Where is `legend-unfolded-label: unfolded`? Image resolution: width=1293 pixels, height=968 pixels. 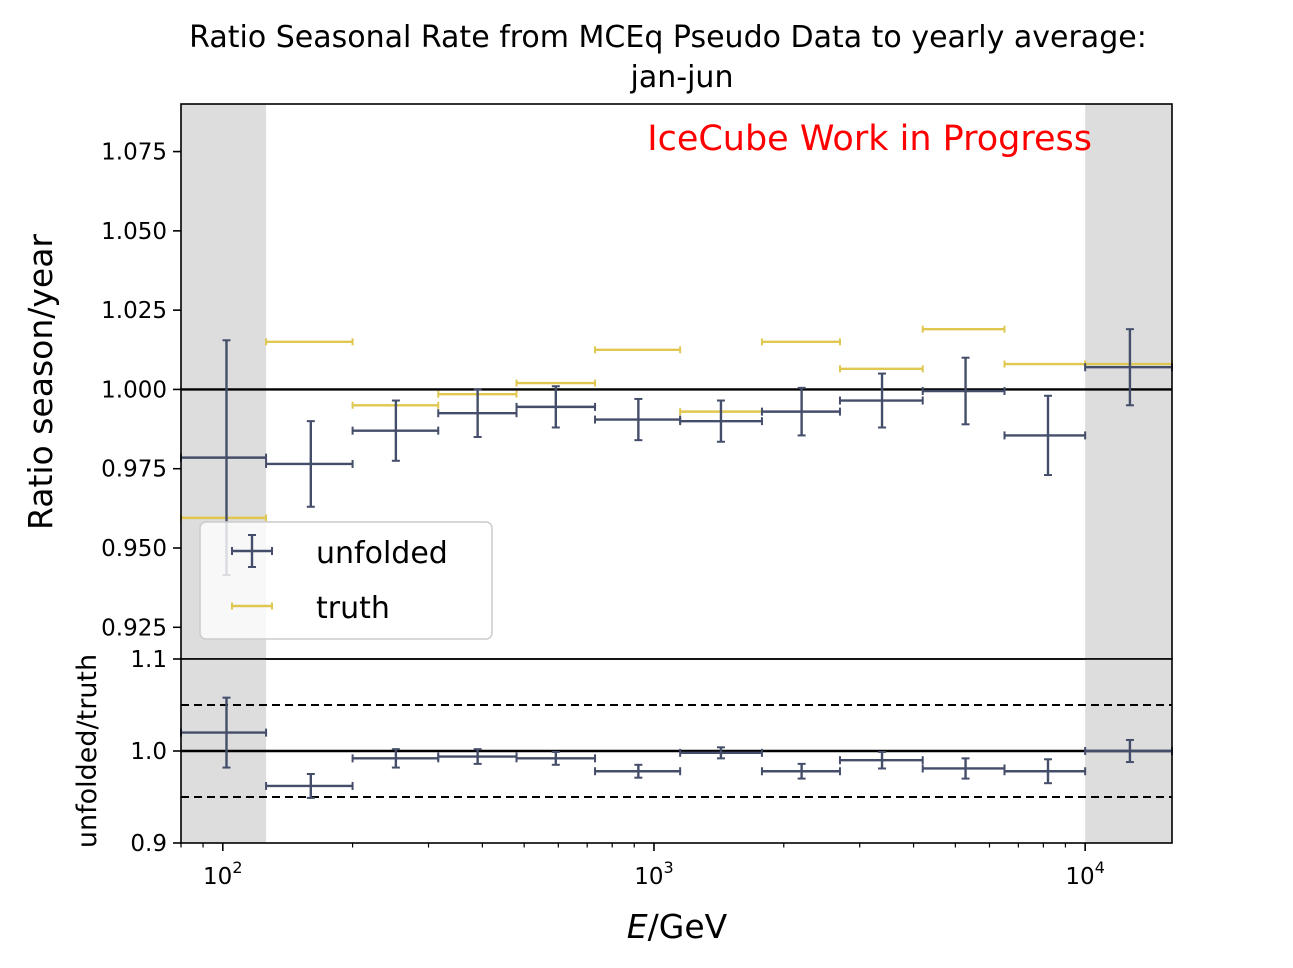
legend-unfolded-label: unfolded is located at coordinates (382, 553).